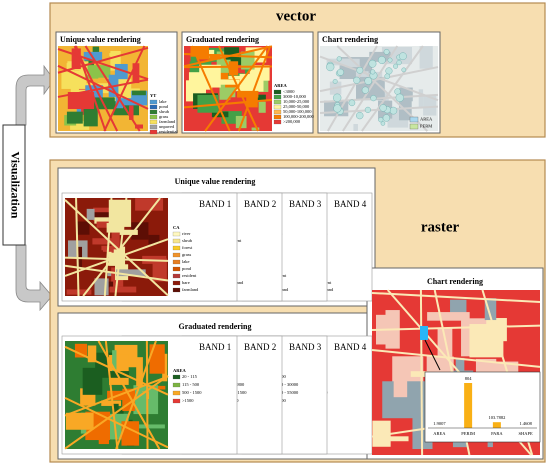  Describe the element at coordinates (153, 95) in the screenshot. I see `legend-title: YT` at that location.